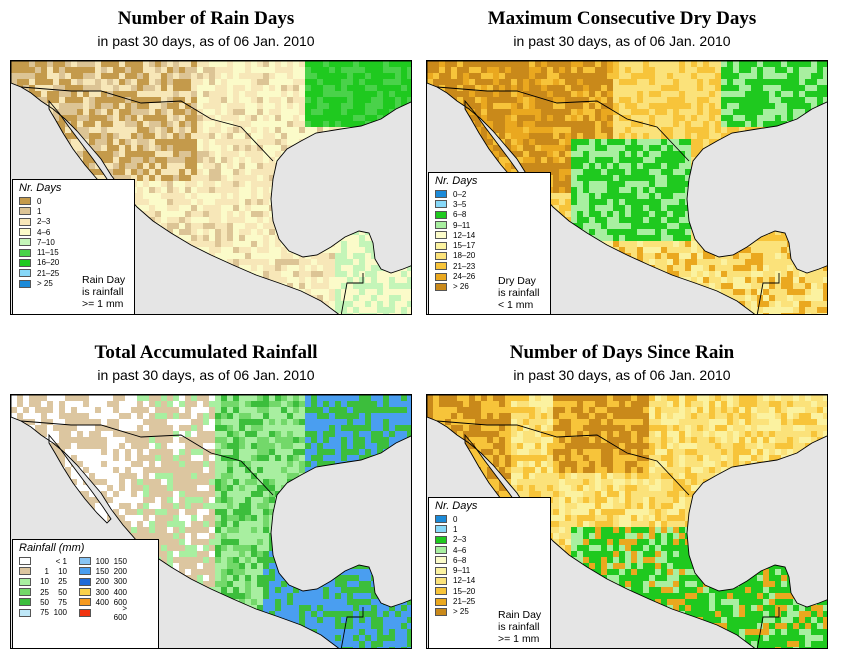  Describe the element at coordinates (73, 263) in the screenshot. I see `legend-item: 16–20` at that location.